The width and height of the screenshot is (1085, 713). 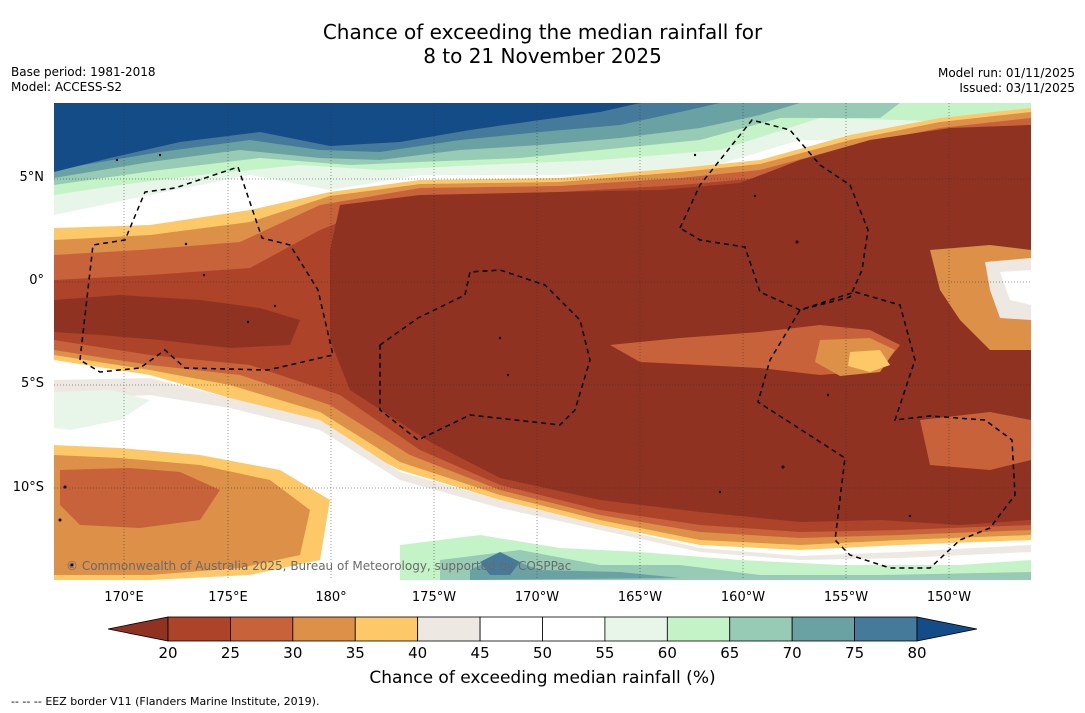 What do you see at coordinates (667, 653) in the screenshot?
I see `colorbar-tick-60: 60` at bounding box center [667, 653].